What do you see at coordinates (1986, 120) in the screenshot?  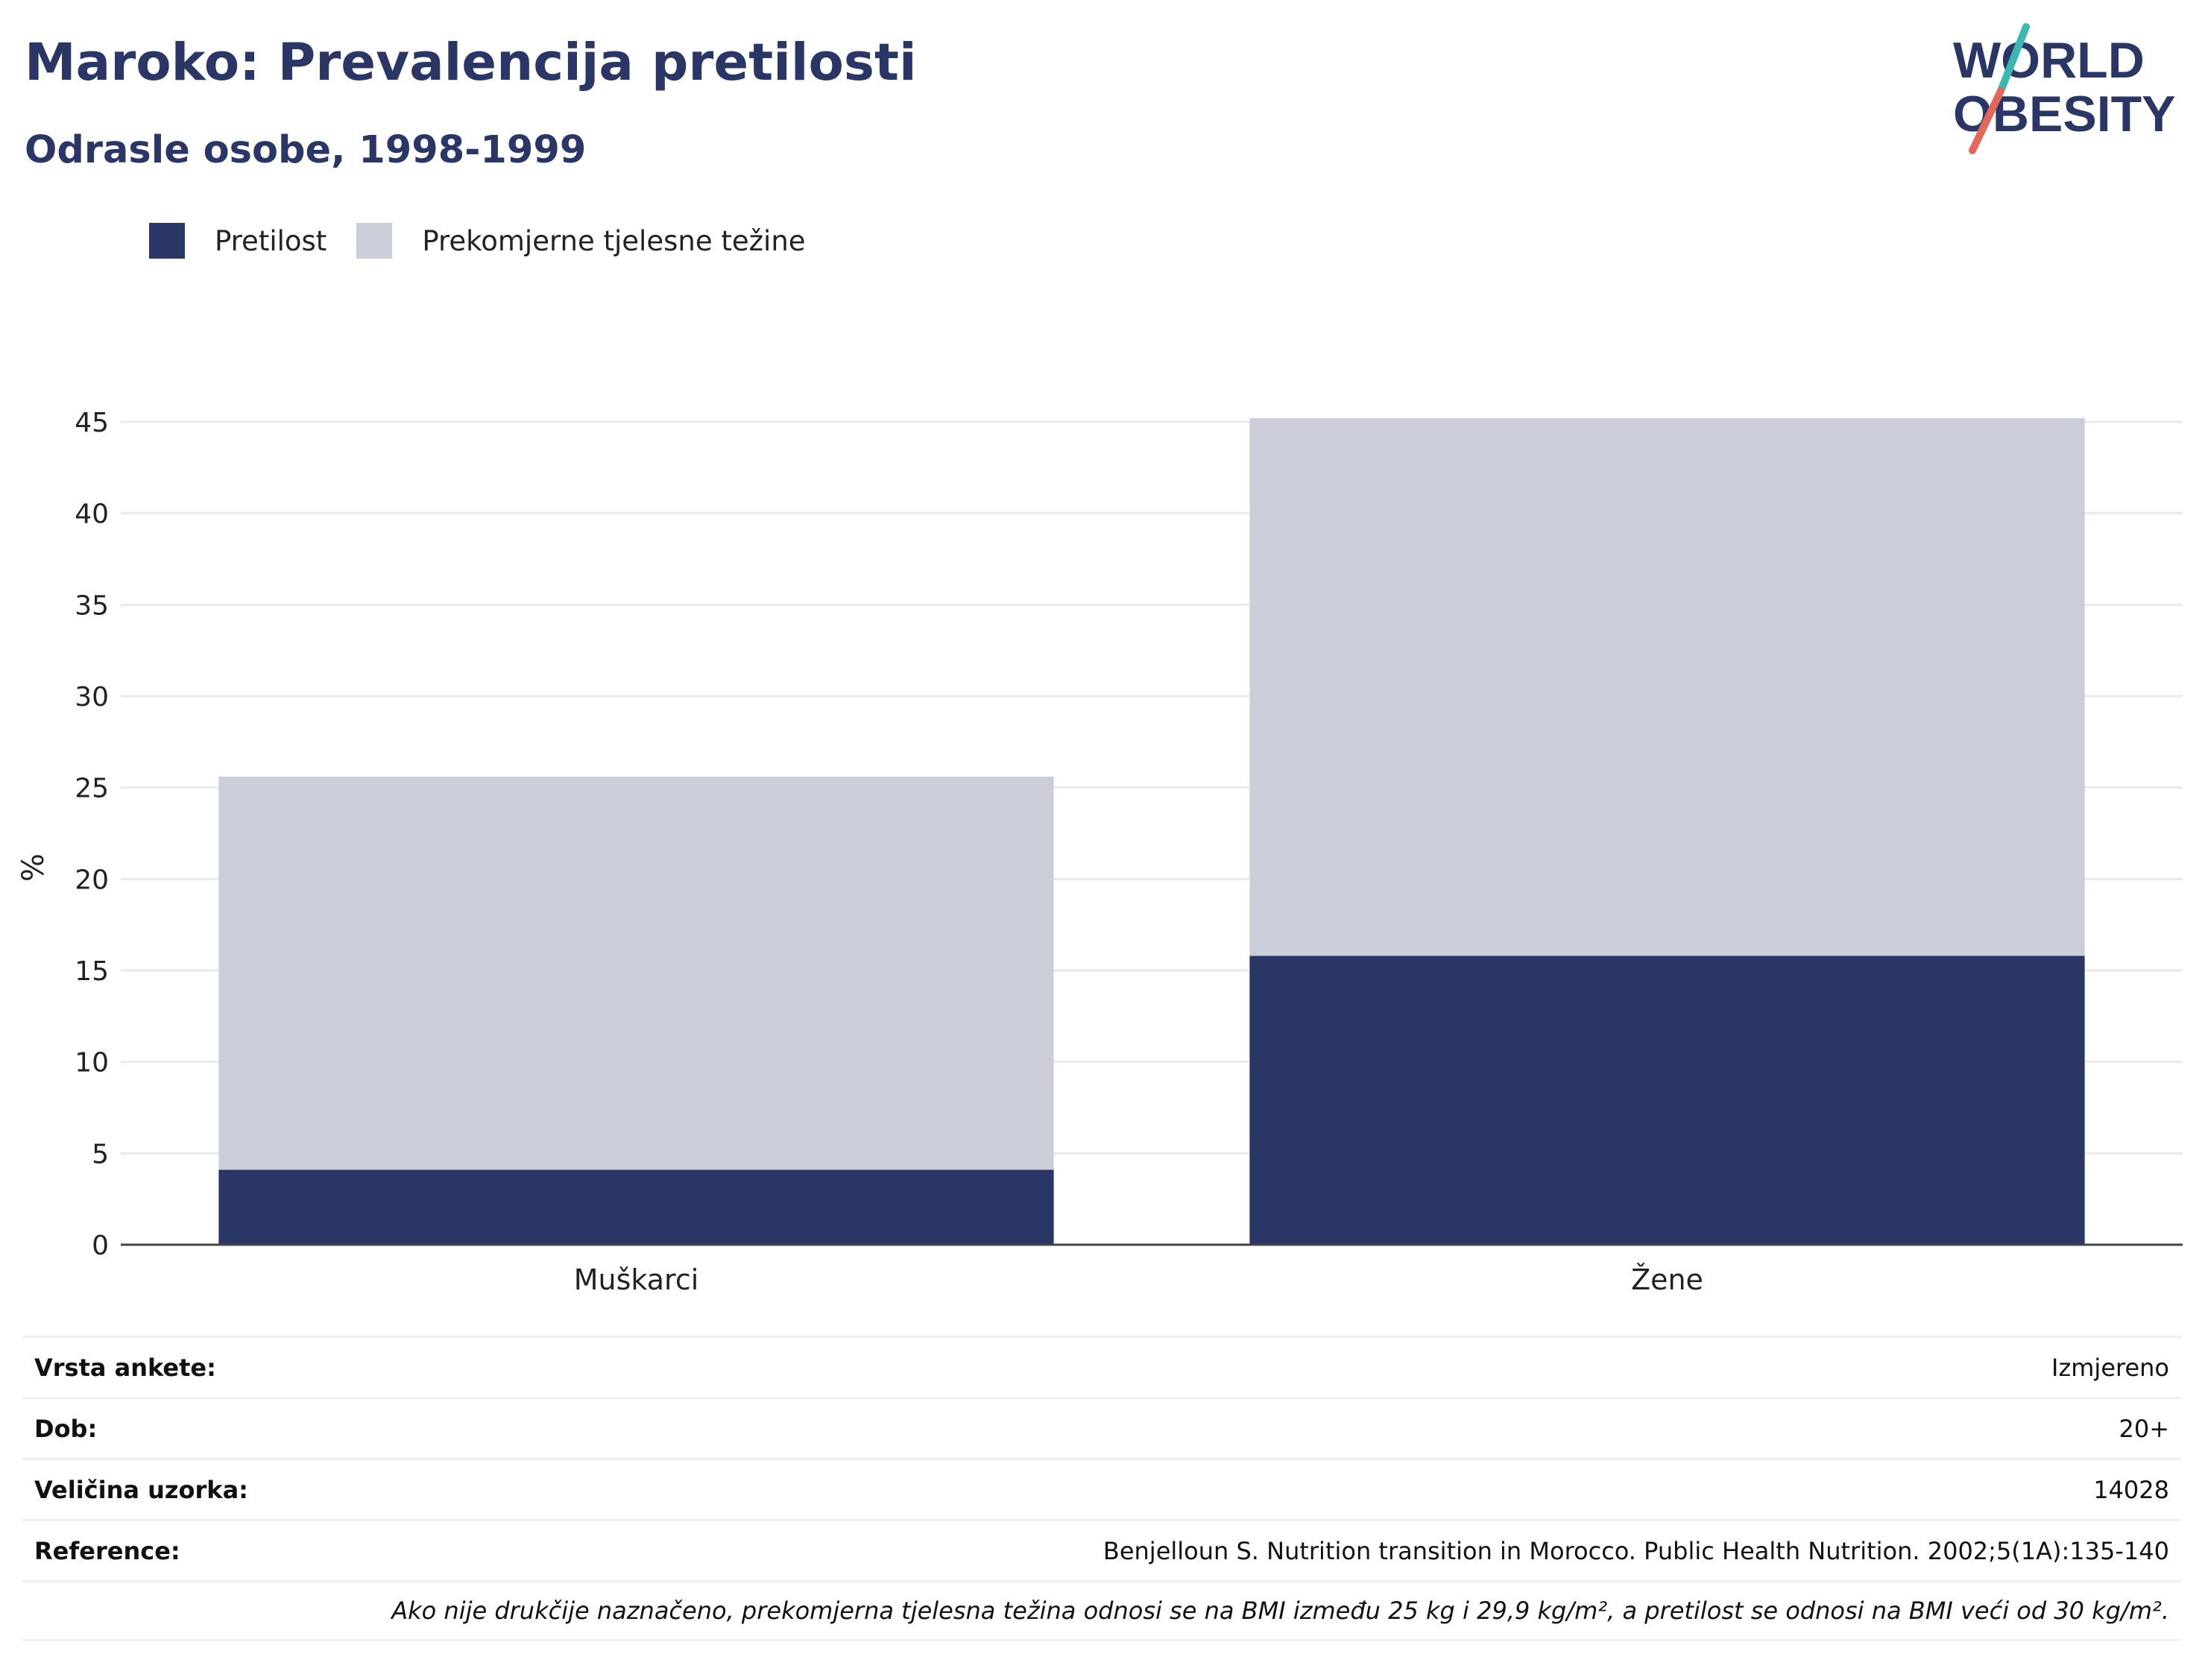 I see `logo-slash-red` at bounding box center [1986, 120].